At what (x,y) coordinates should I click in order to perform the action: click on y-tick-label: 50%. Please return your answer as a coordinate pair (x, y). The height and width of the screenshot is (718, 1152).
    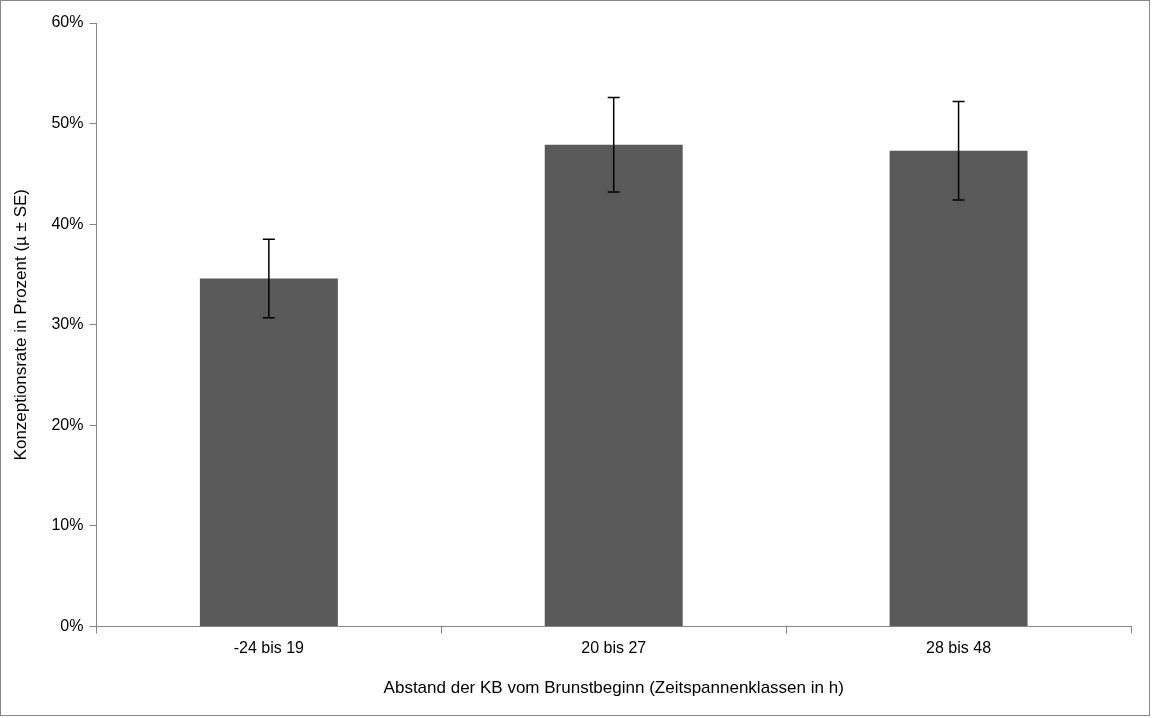
    Looking at the image, I should click on (67, 122).